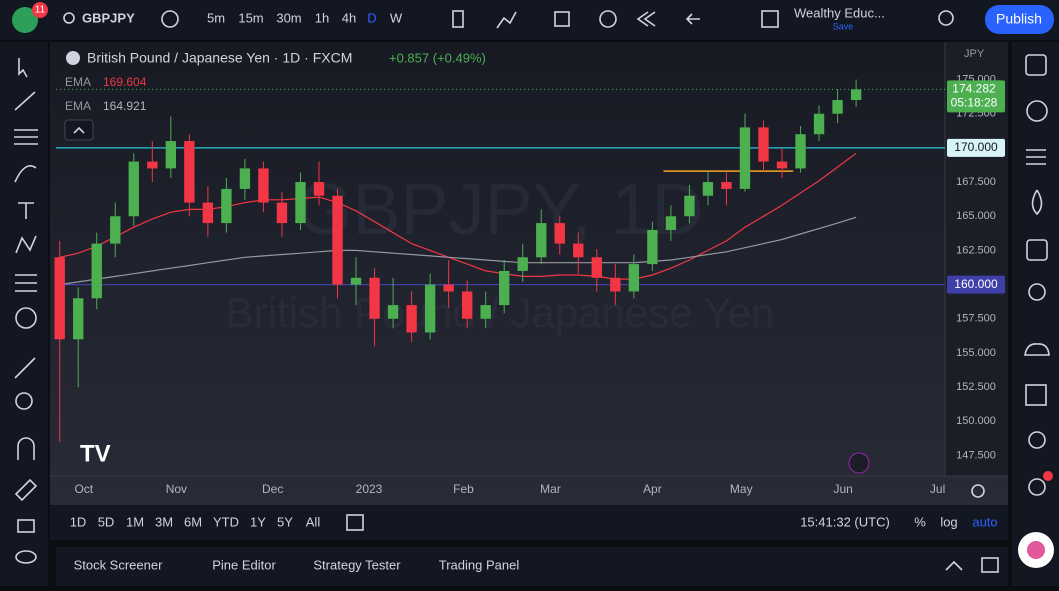  I want to click on trend-line-tool, so click(25, 101).